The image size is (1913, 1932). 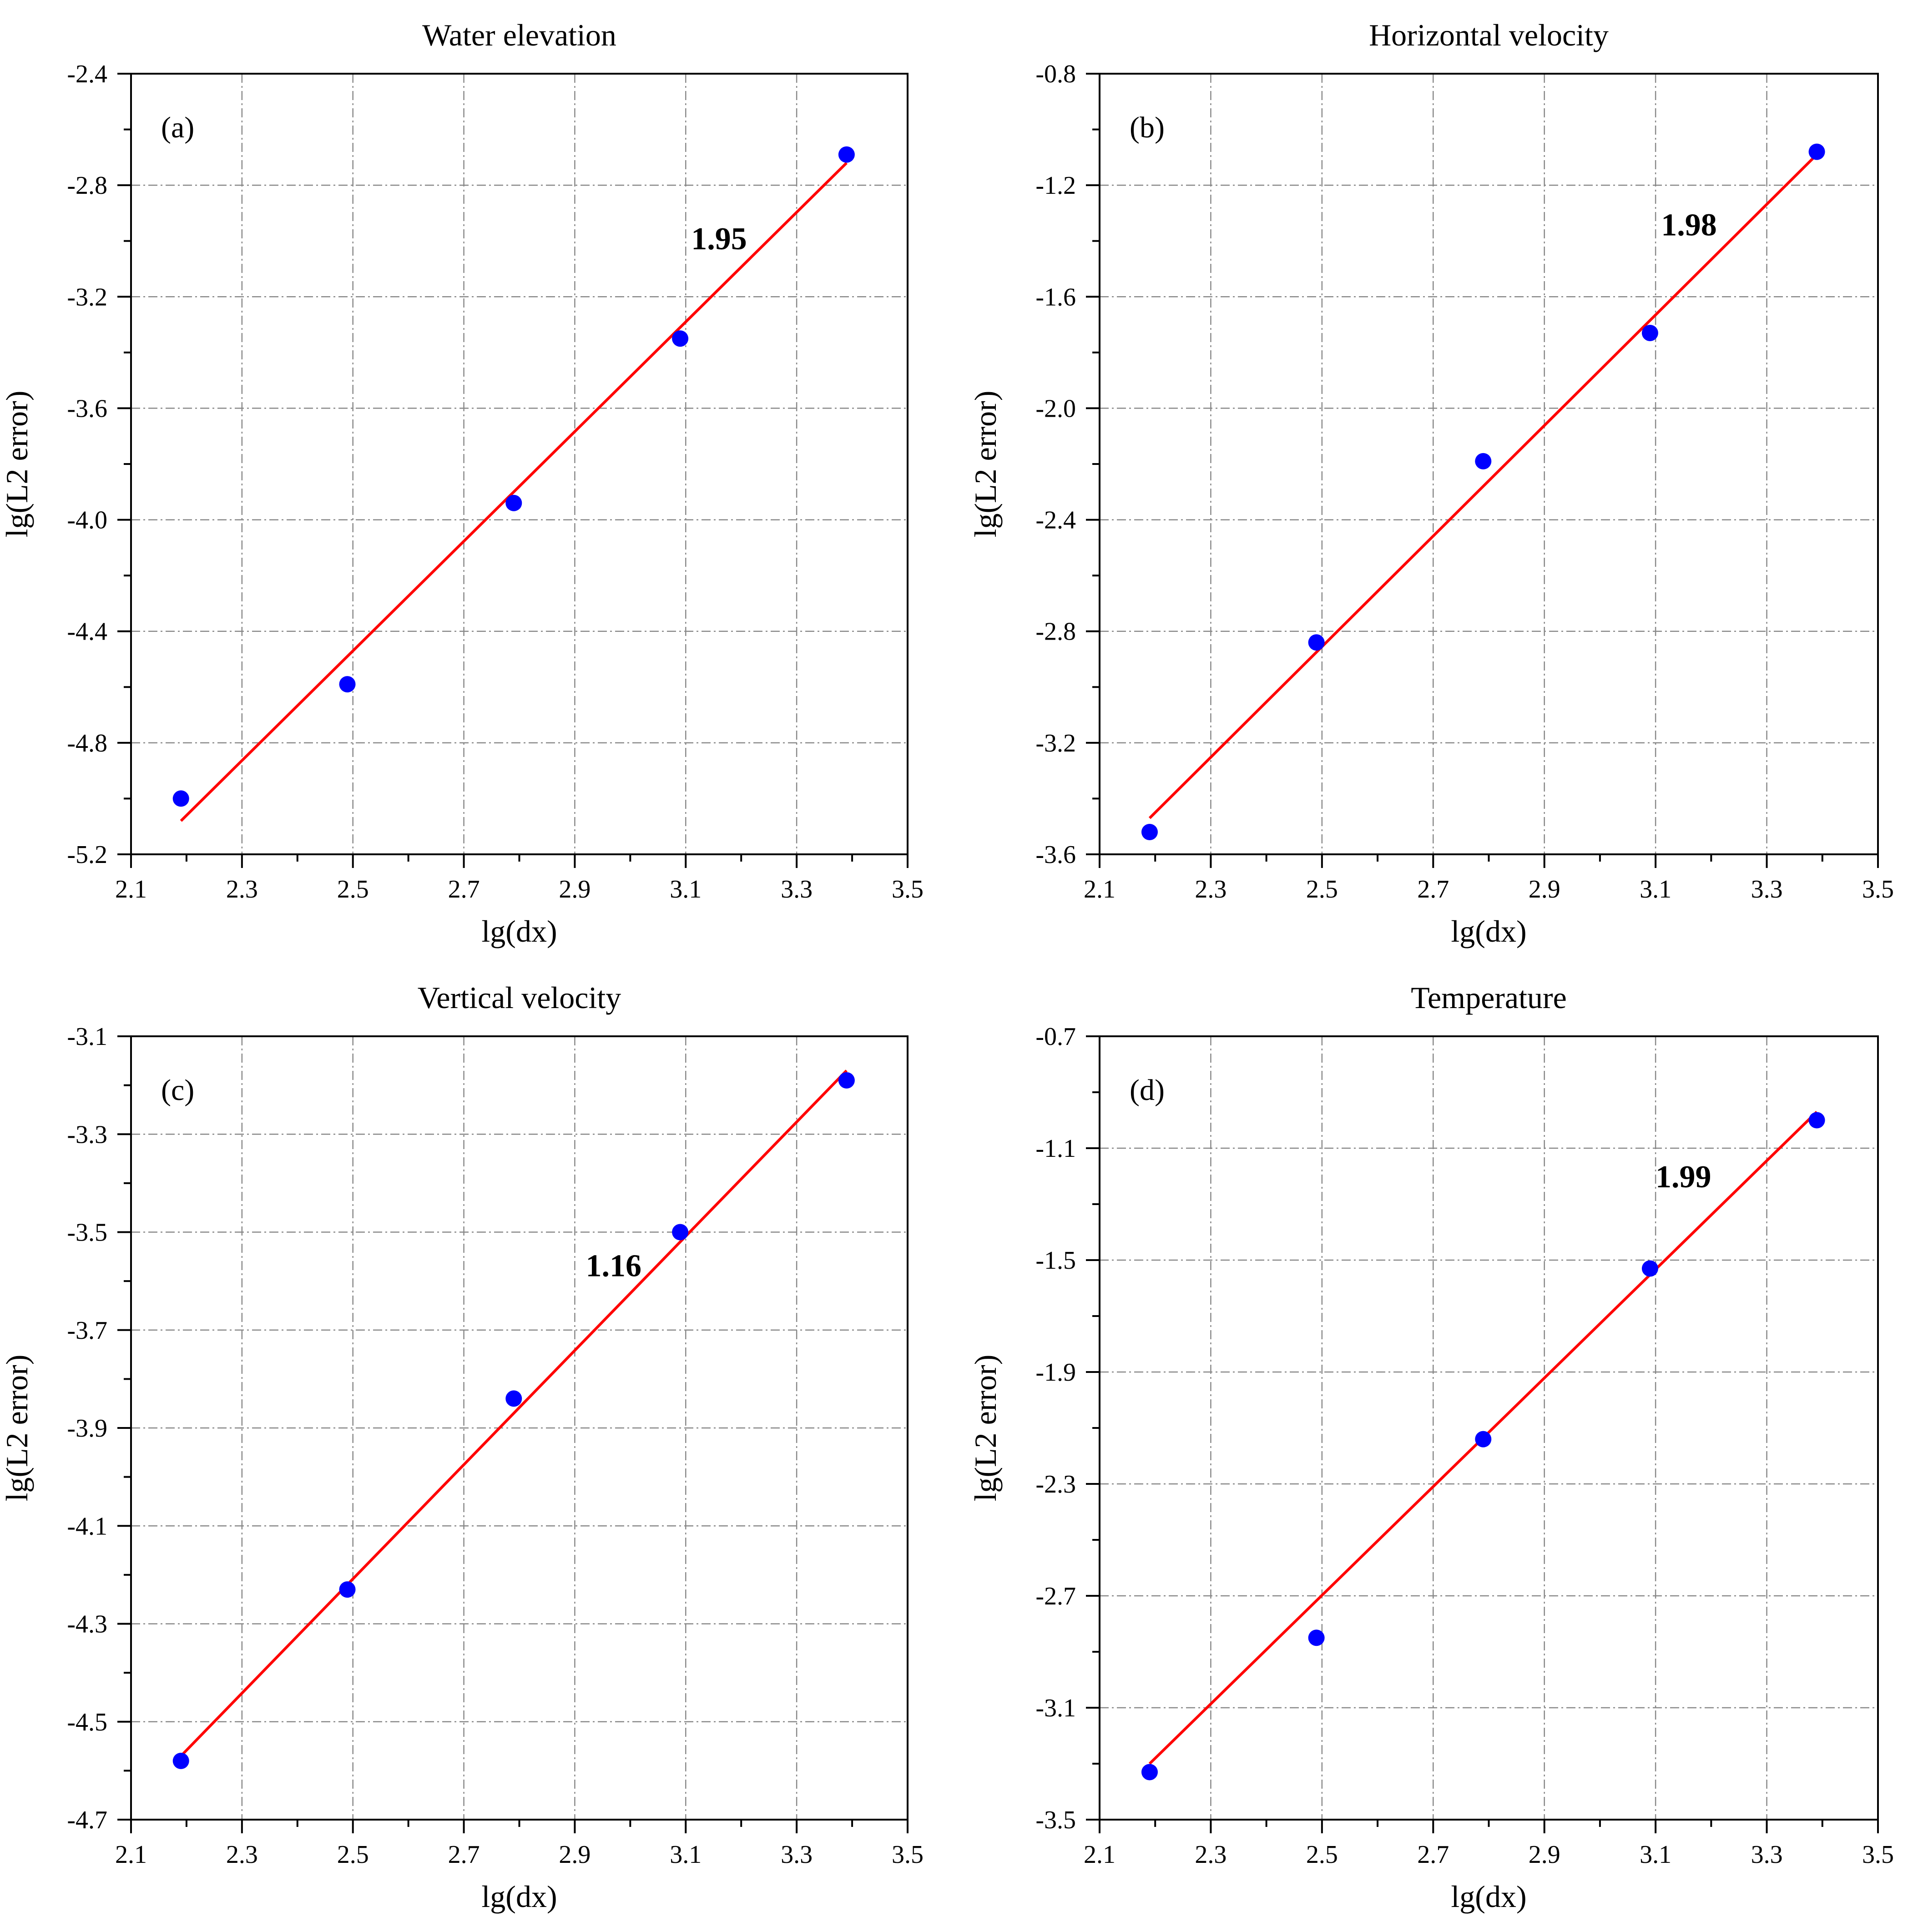 I want to click on y-tick-label: -1.1, so click(x=1056, y=1149).